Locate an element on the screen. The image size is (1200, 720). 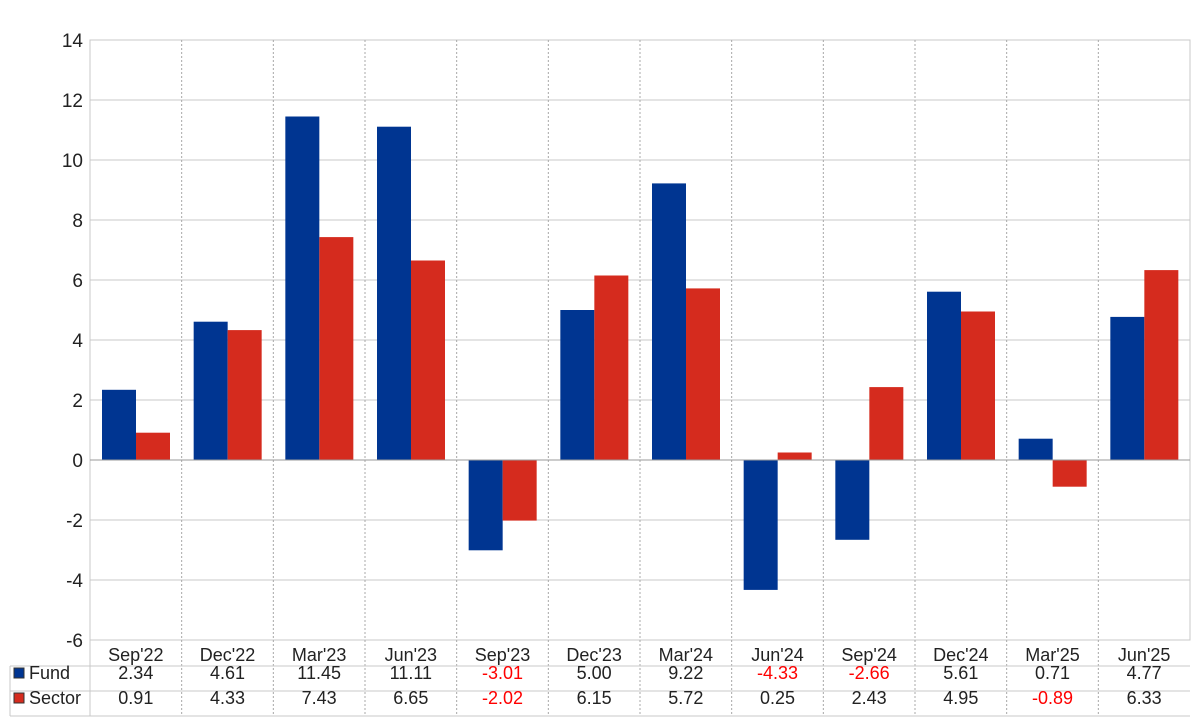
x-category-label: Jun'23 is located at coordinates (411, 655).